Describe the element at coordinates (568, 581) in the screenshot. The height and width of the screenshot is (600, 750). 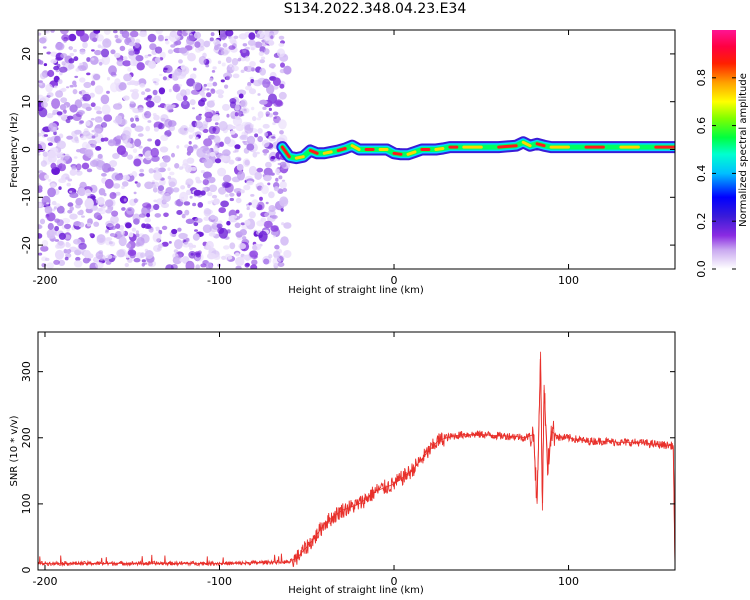
I see `x-tick-label: 100` at that location.